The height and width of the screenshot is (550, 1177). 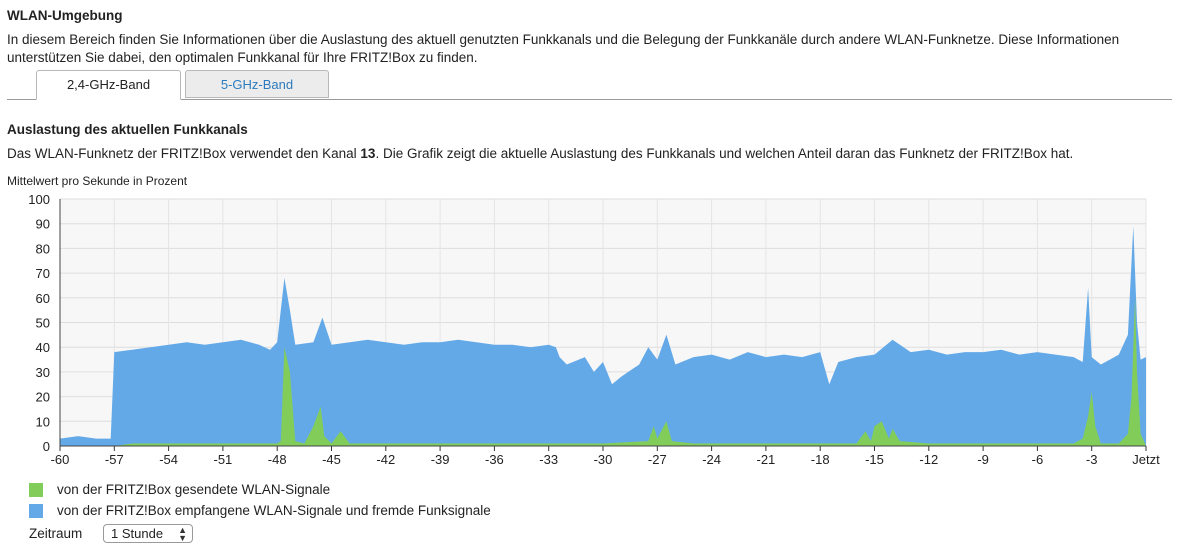 What do you see at coordinates (1092, 459) in the screenshot?
I see `x-tick-label: -3` at bounding box center [1092, 459].